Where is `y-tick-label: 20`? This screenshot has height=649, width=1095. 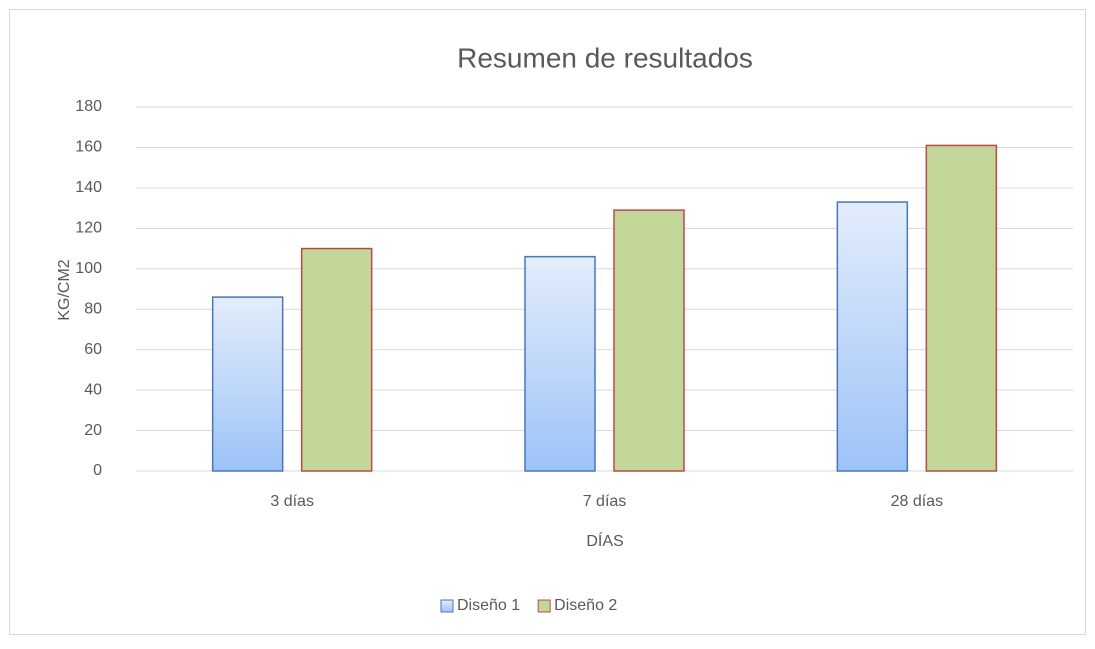 y-tick-label: 20 is located at coordinates (93, 430).